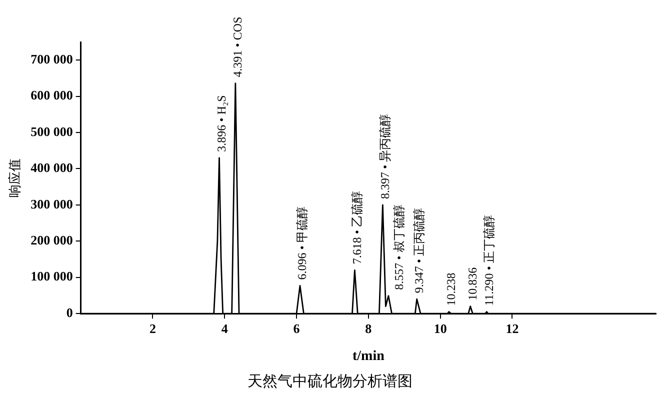 This screenshot has width=662, height=399. I want to click on annotation: 3.896 • H₂S, so click(221, 123).